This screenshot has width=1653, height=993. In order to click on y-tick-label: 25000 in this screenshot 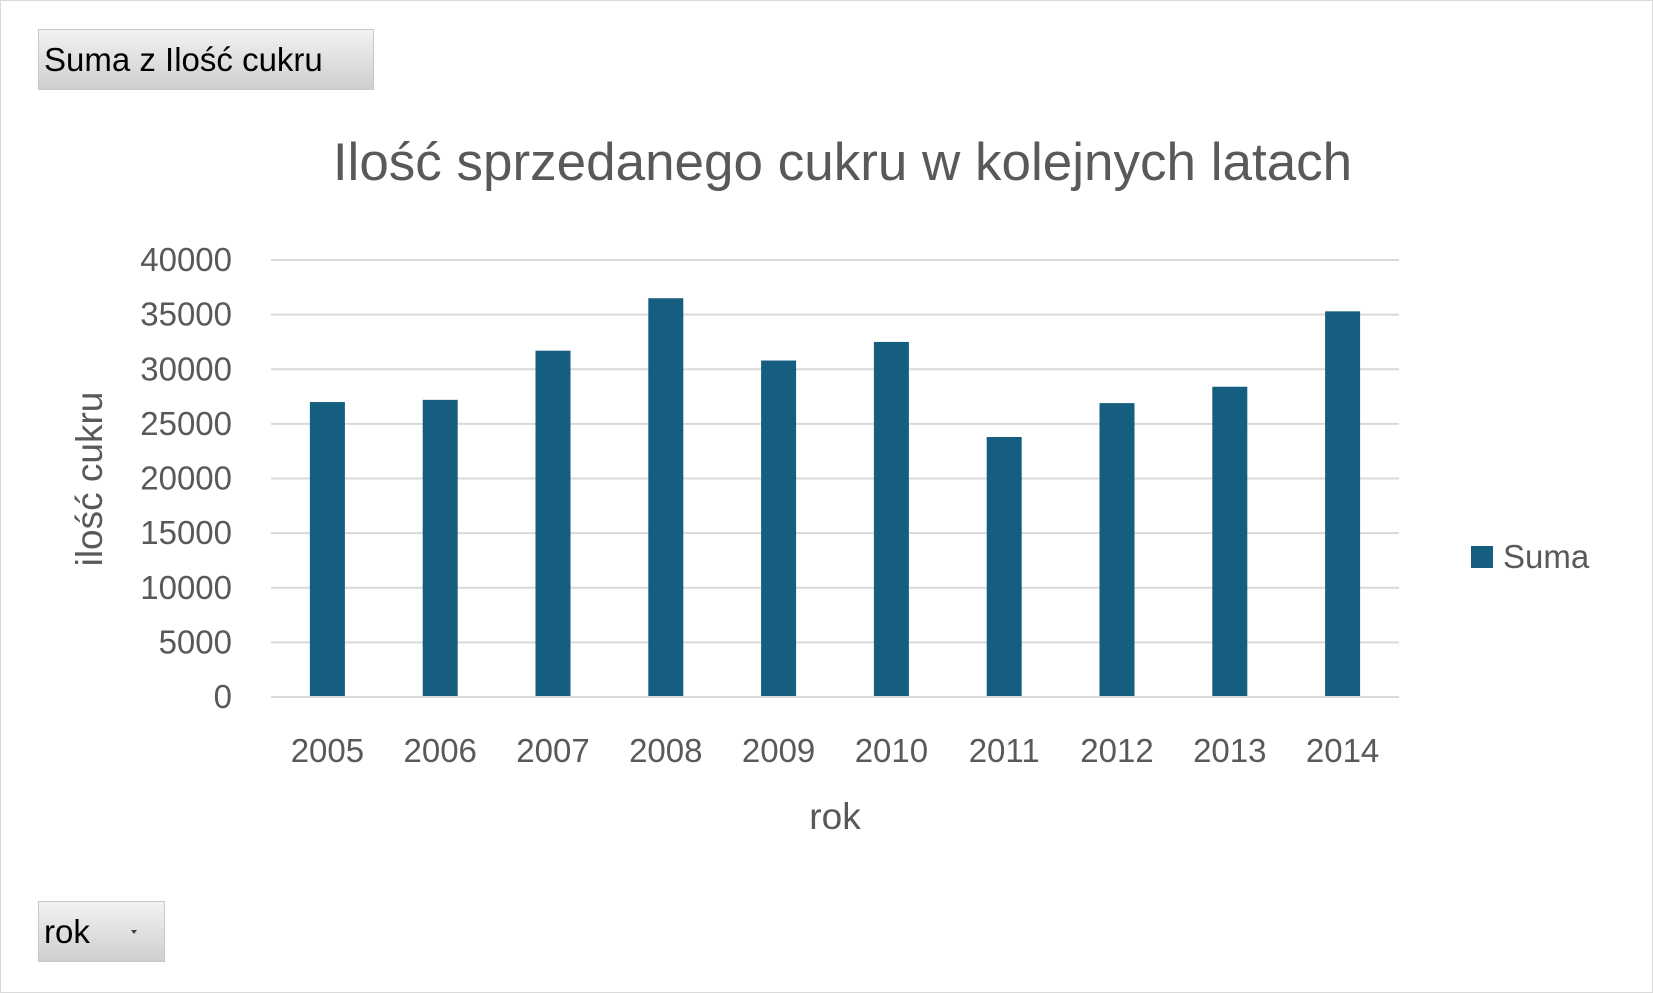, I will do `click(186, 423)`.